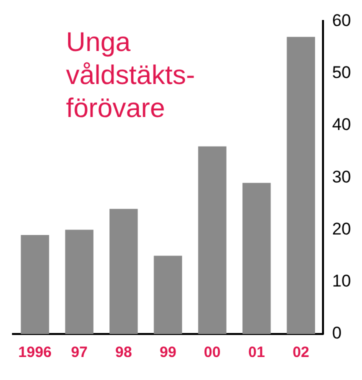 This screenshot has width=362, height=380. What do you see at coordinates (342, 176) in the screenshot?
I see `y-tick-label: 30` at bounding box center [342, 176].